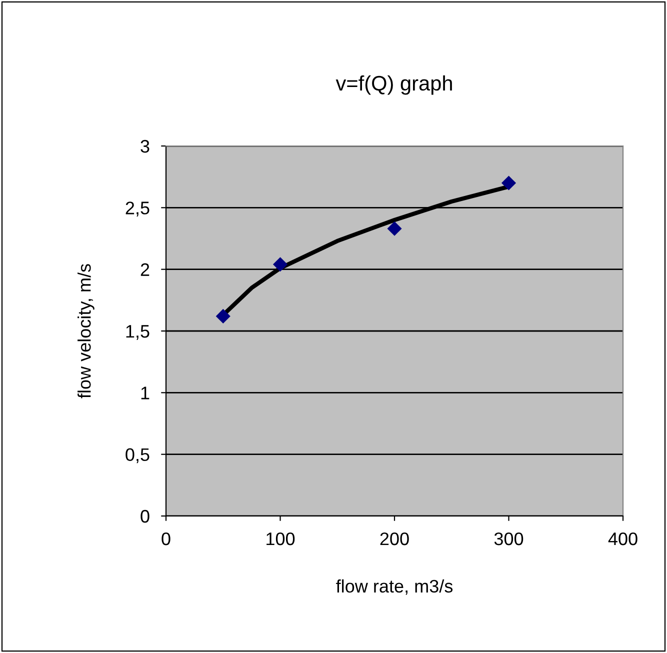 The width and height of the screenshot is (667, 653). Describe the element at coordinates (145, 393) in the screenshot. I see `y-tick-label: 1` at that location.